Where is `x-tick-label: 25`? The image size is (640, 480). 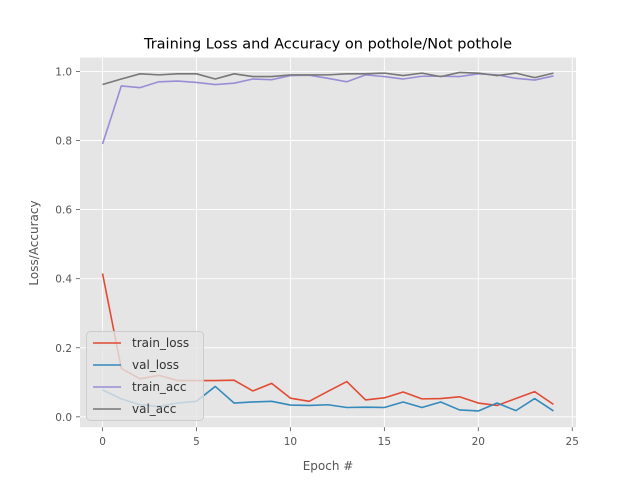 x-tick-label: 25 is located at coordinates (572, 442).